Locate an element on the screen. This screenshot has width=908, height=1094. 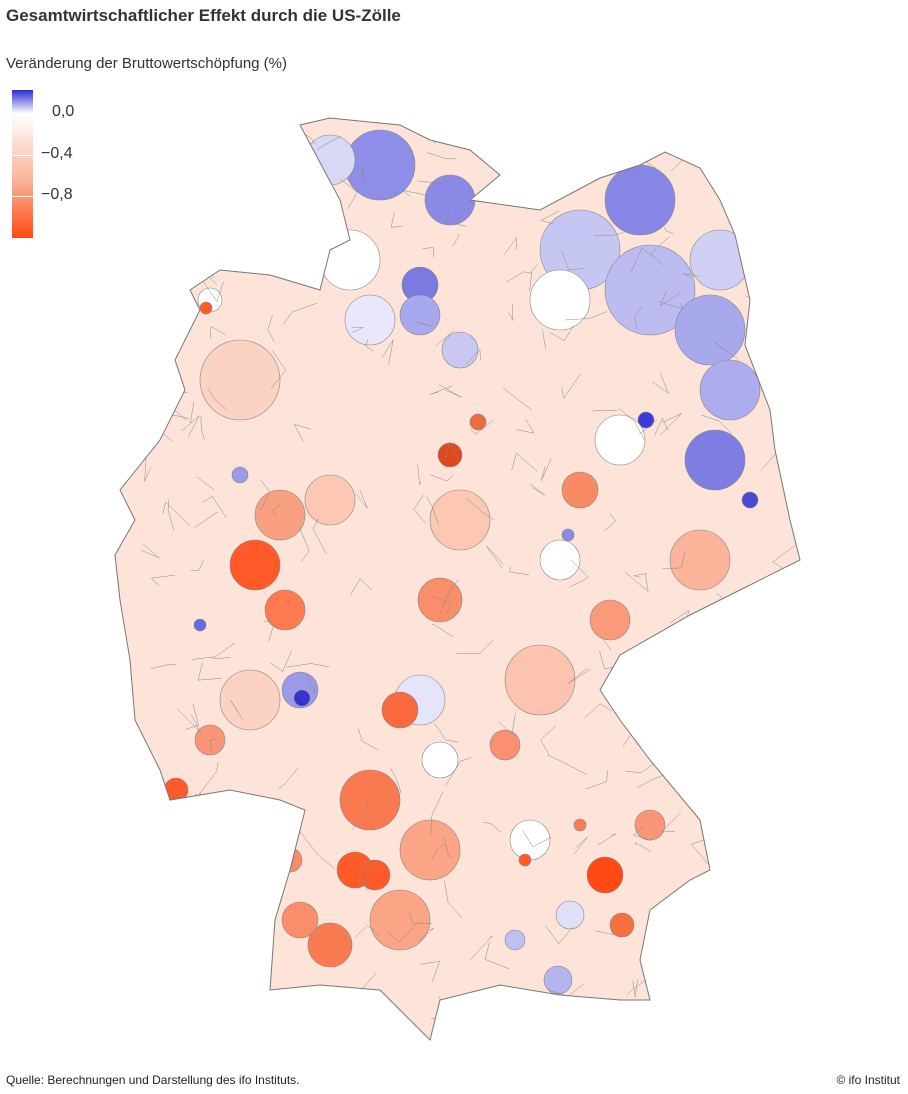
legend-tick-label: 0,0 is located at coordinates (63, 111).